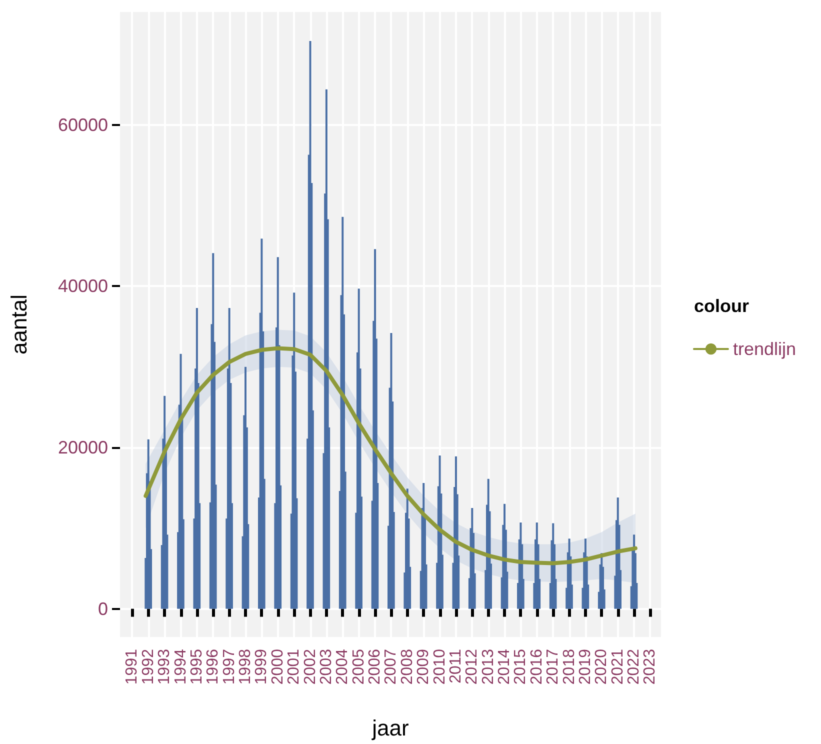 The height and width of the screenshot is (744, 821). What do you see at coordinates (634, 666) in the screenshot?
I see `x-tick-label: 2022` at bounding box center [634, 666].